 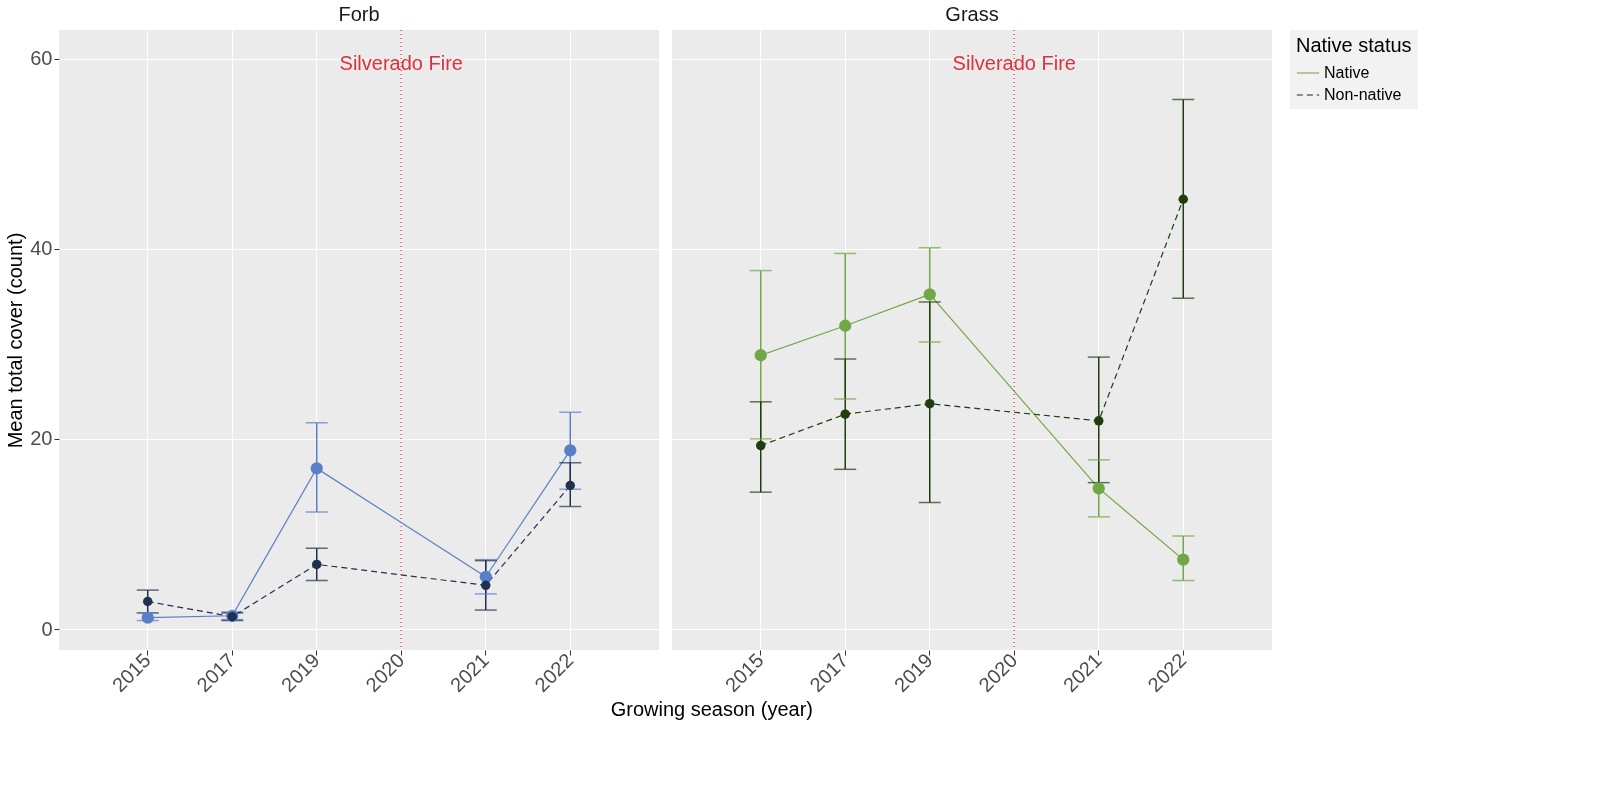 What do you see at coordinates (47, 628) in the screenshot?
I see `y-tick-label: 0` at bounding box center [47, 628].